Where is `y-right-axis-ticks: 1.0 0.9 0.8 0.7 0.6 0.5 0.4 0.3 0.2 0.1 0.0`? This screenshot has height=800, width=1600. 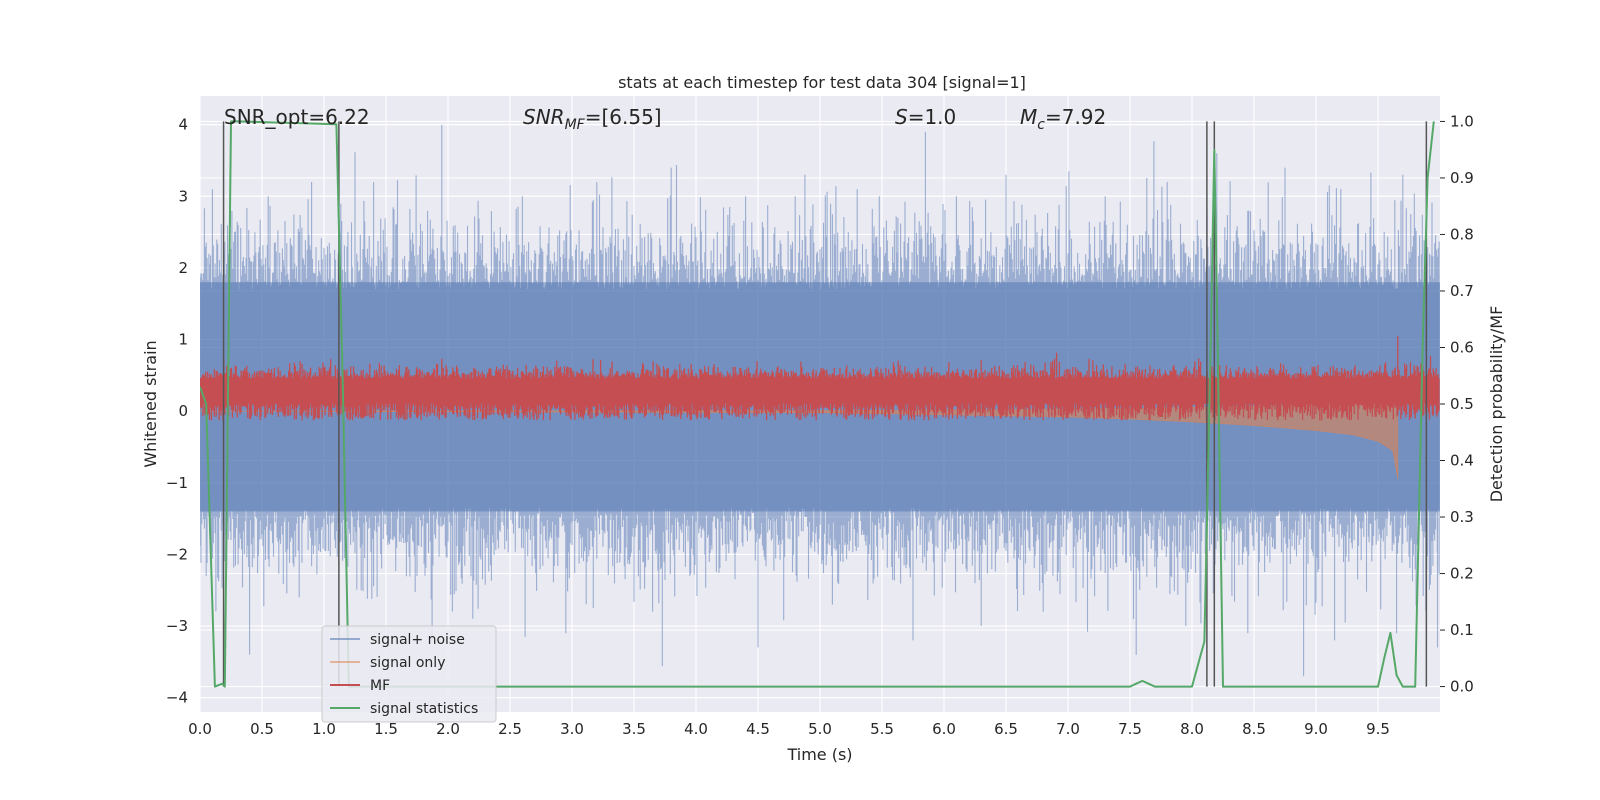 y-right-axis-ticks: 1.0 0.9 0.8 0.7 0.6 0.5 0.4 0.3 0.2 0.1 0.0 is located at coordinates (1457, 404).